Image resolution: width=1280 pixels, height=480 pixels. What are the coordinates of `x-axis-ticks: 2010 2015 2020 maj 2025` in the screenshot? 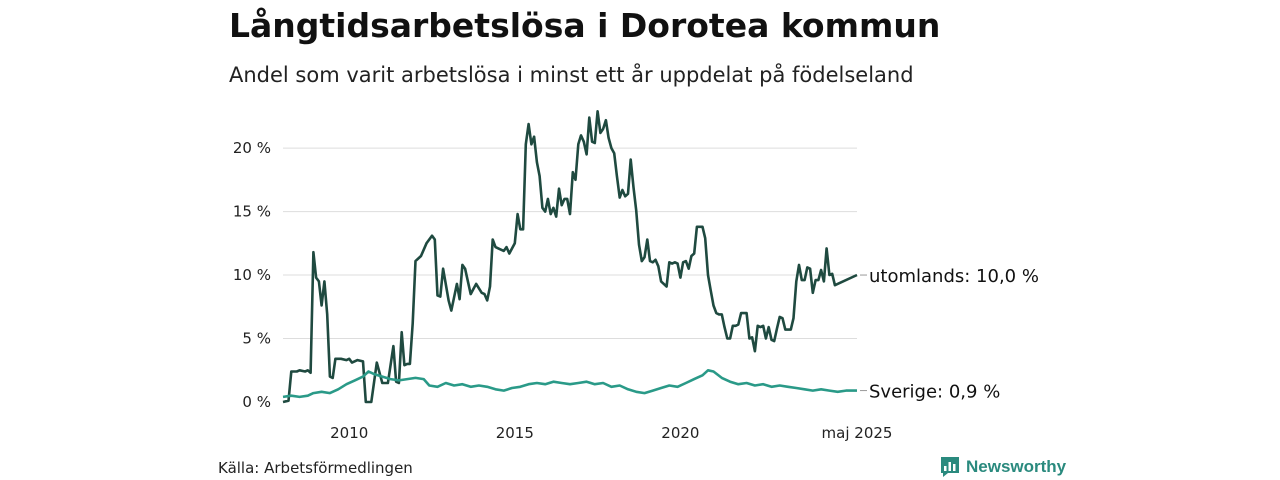 It's located at (611, 433).